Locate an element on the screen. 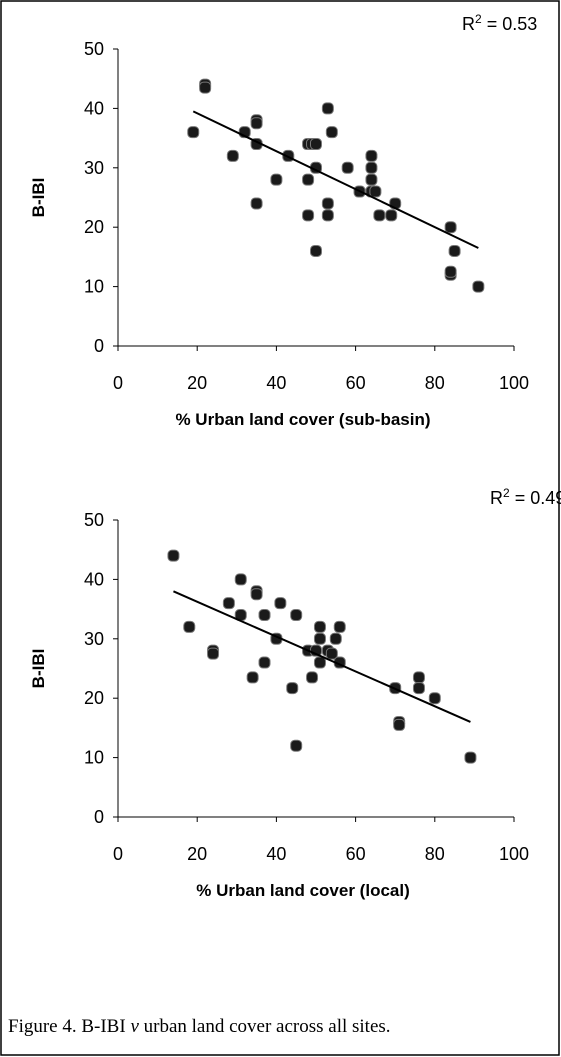  annotation: R2 = 0.53 is located at coordinates (499, 23).